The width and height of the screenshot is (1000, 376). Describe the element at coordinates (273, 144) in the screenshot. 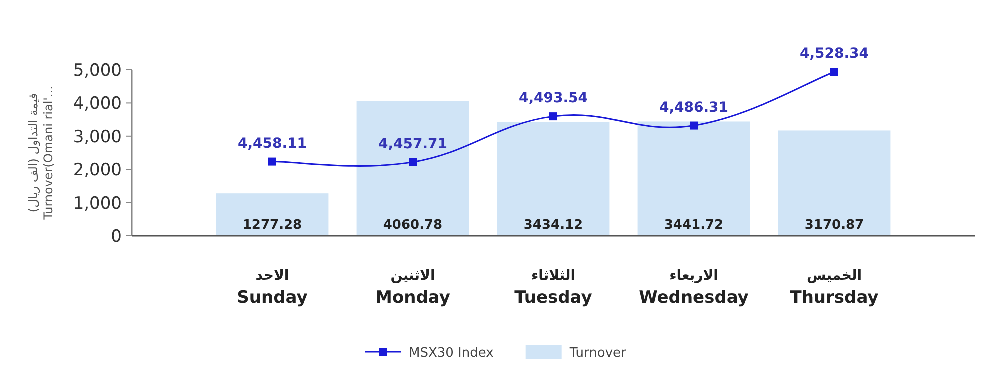

I see `data-label: 4,458.11` at that location.